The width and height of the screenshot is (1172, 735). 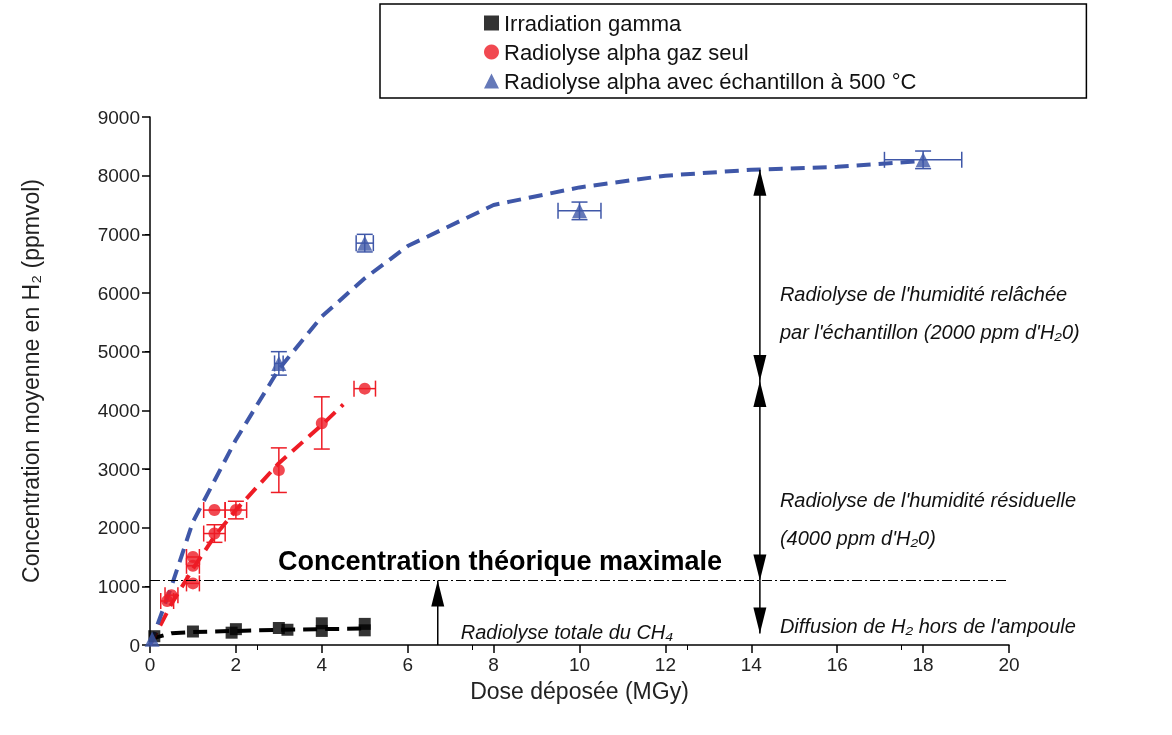 What do you see at coordinates (118, 528) in the screenshot?
I see `y-tick-label: 2000` at bounding box center [118, 528].